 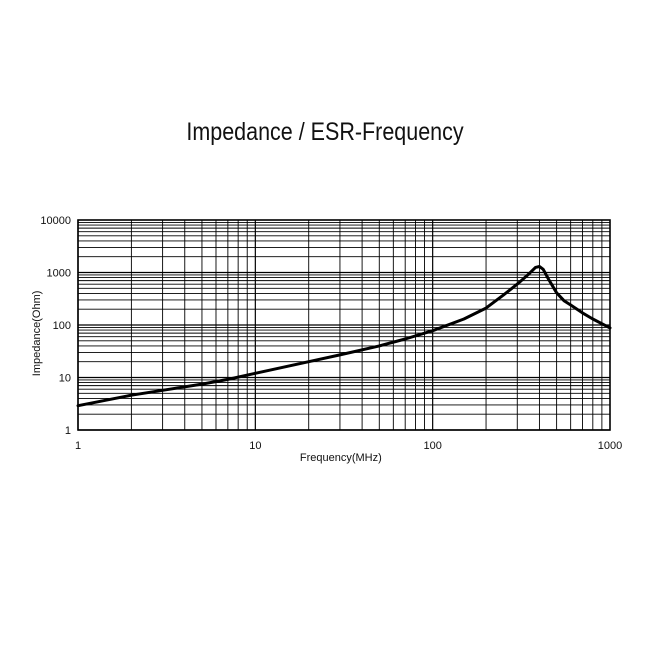 What do you see at coordinates (62, 326) in the screenshot?
I see `y-tick-label: 100` at bounding box center [62, 326].